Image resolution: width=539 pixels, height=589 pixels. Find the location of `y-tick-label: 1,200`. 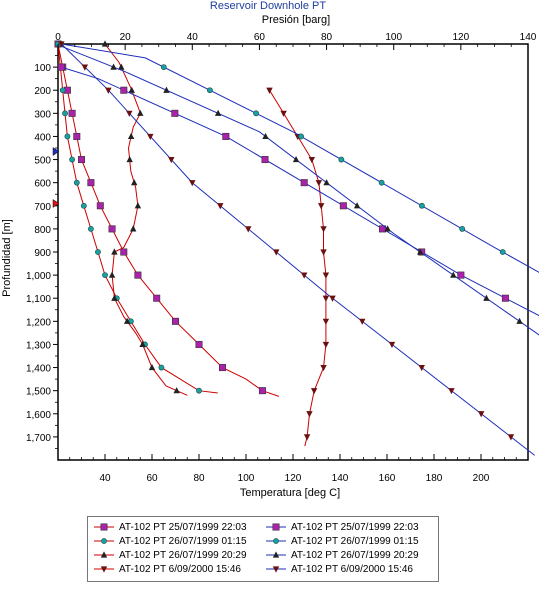

y-tick-label: 1,200 is located at coordinates (38, 322).